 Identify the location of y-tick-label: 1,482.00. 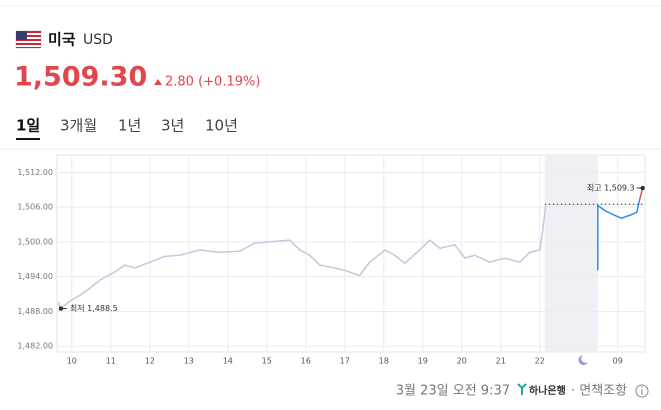
(35, 346).